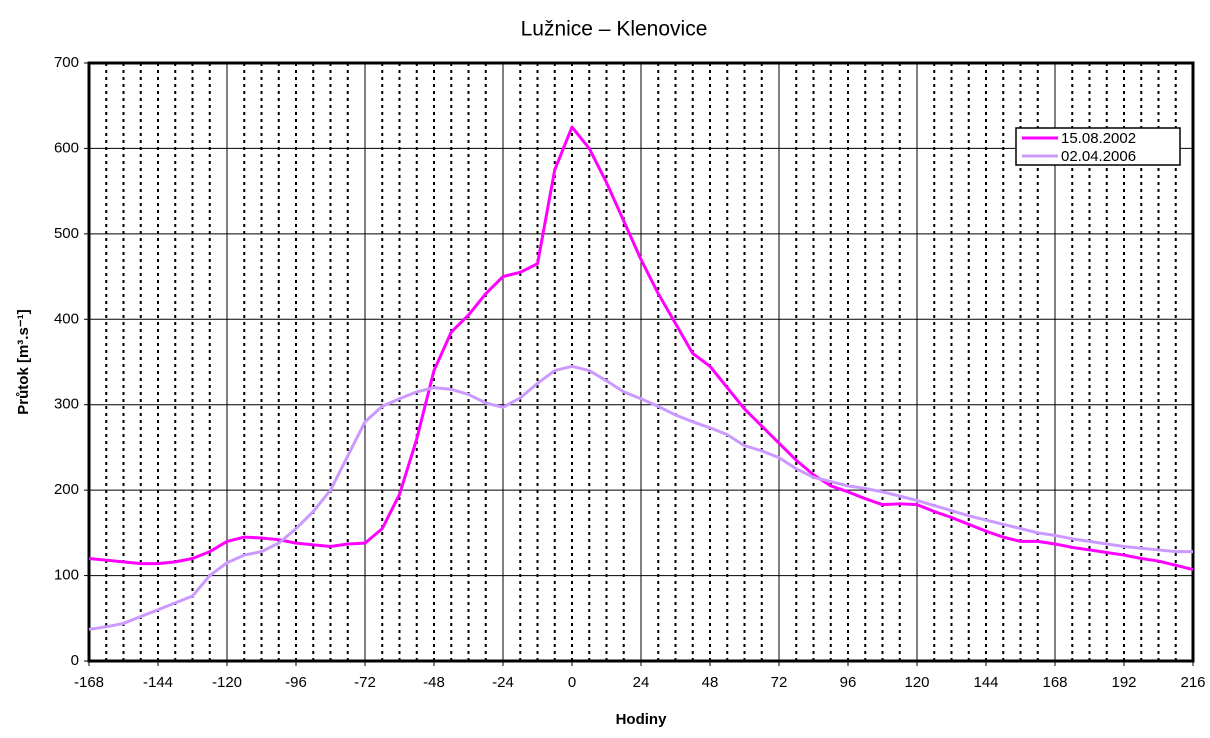 The image size is (1210, 738). I want to click on x-tick-label: -48, so click(434, 682).